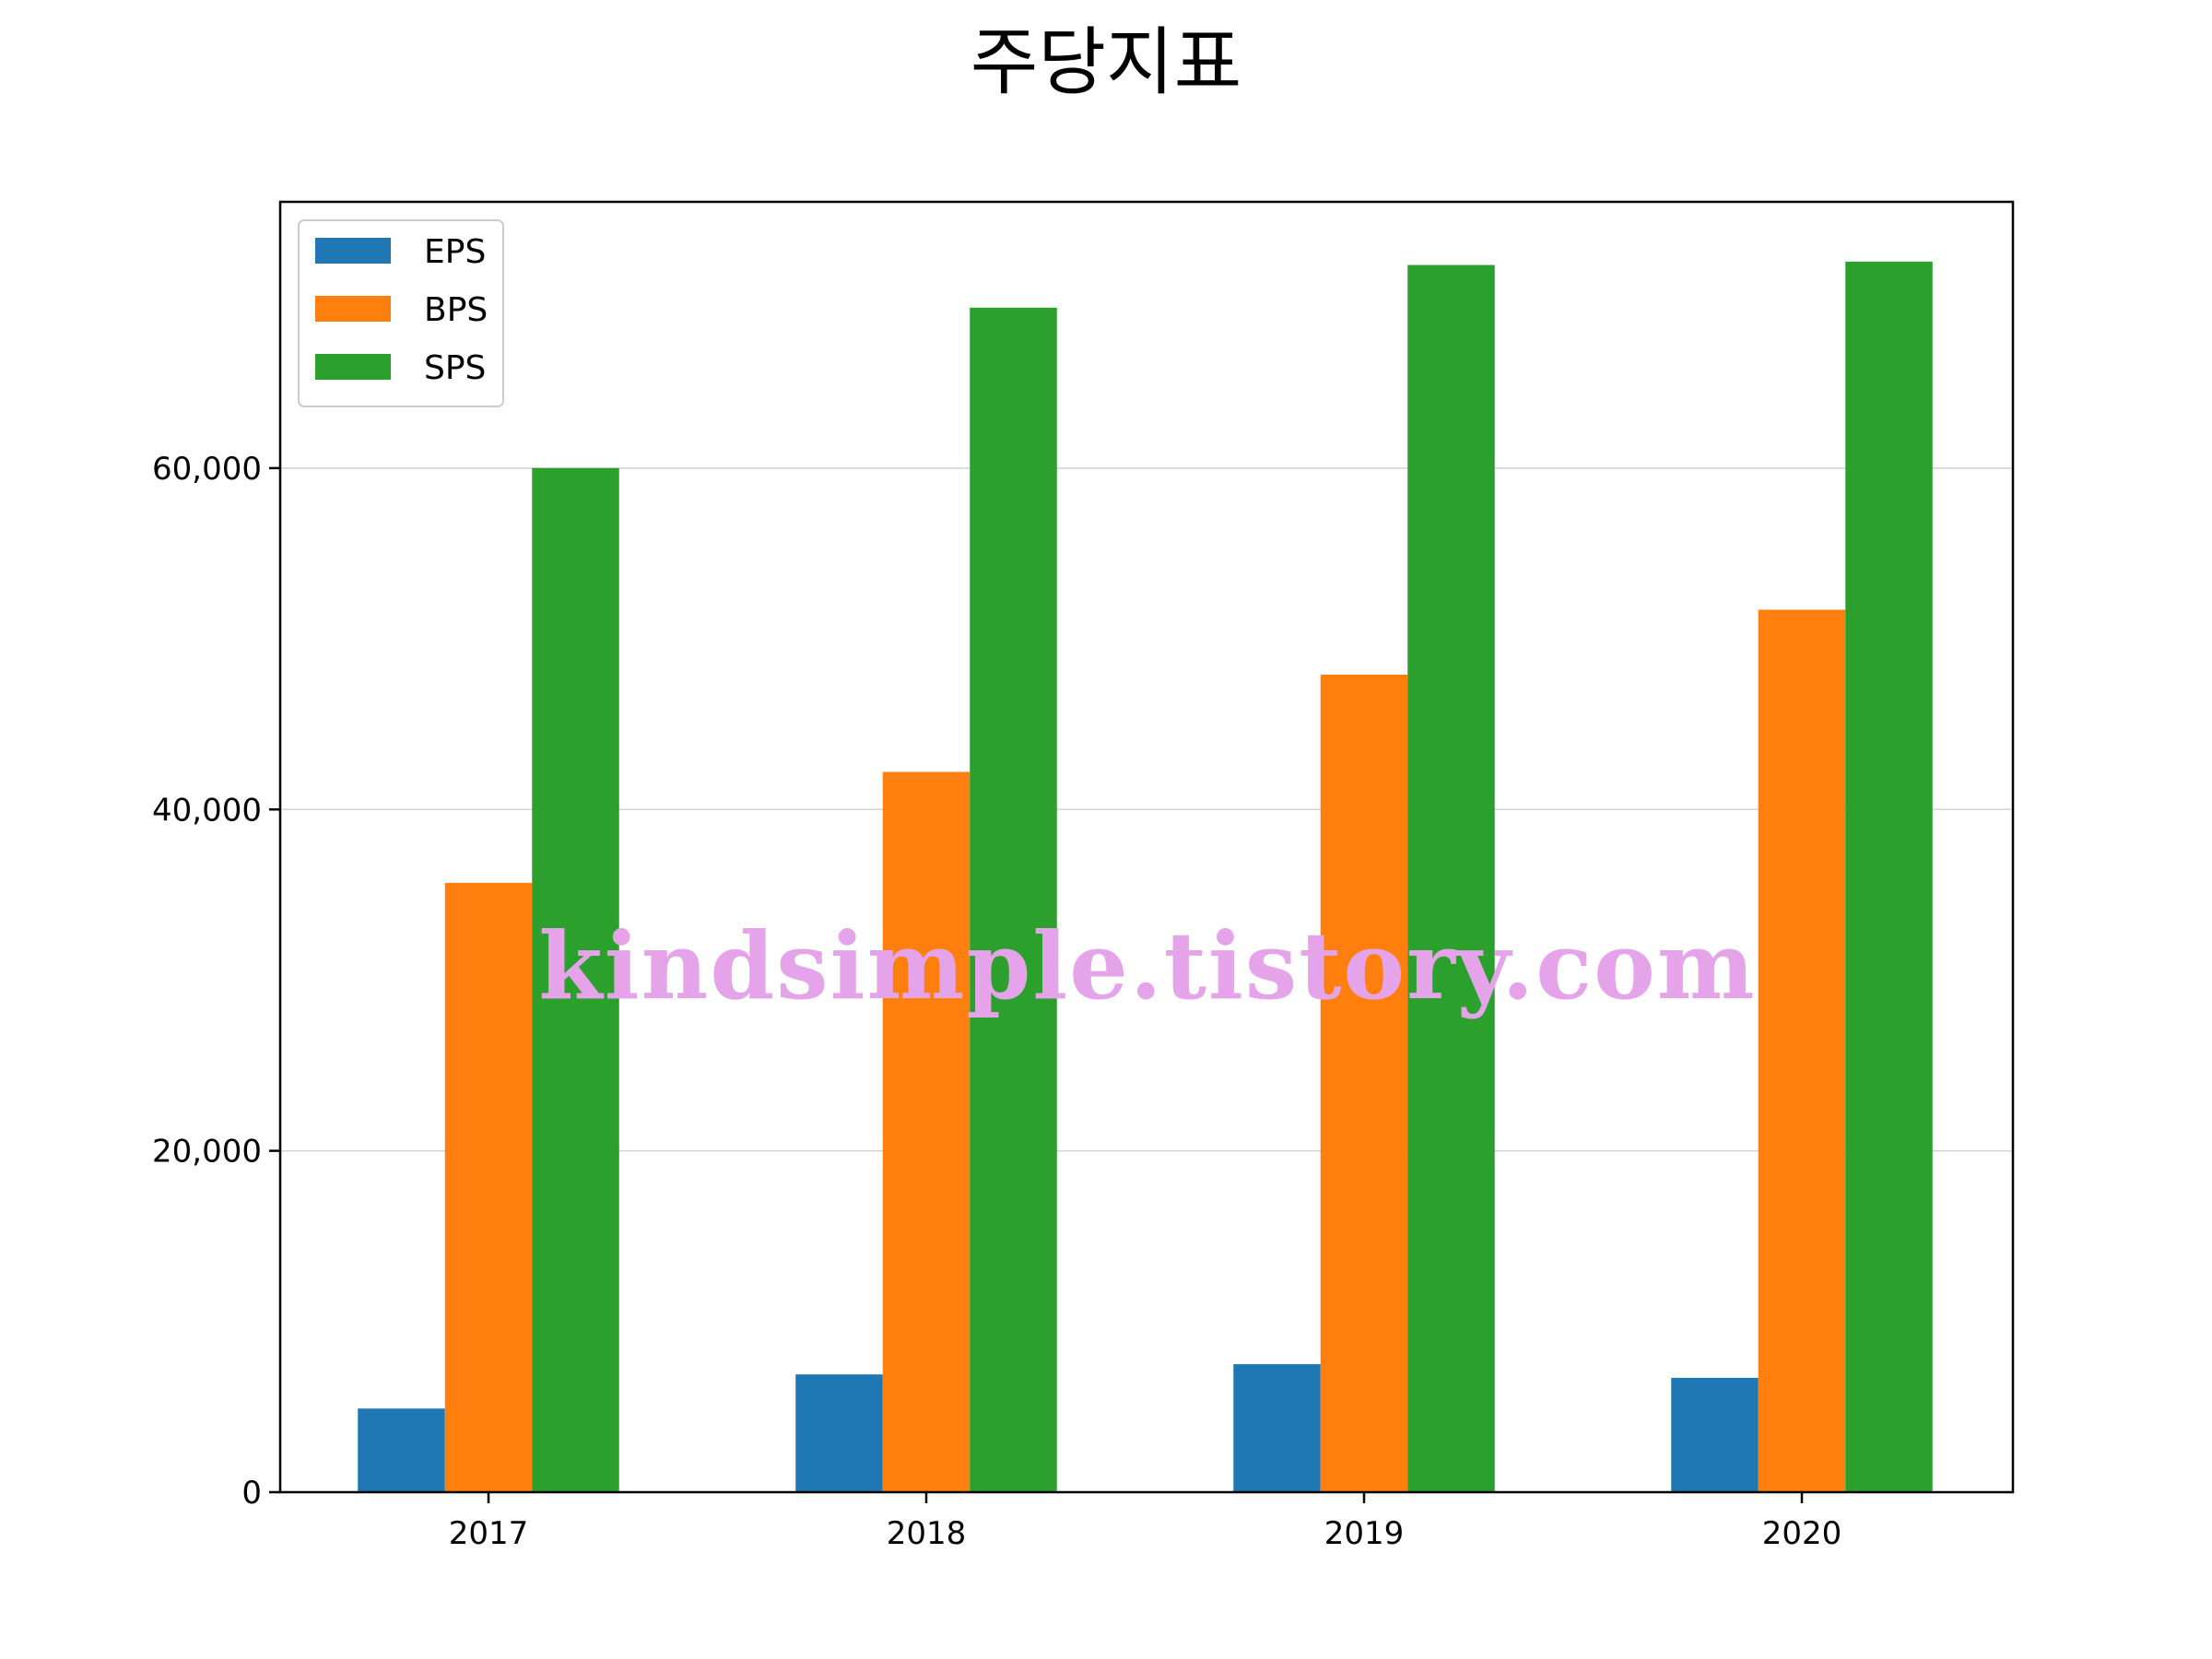  Describe the element at coordinates (207, 1152) in the screenshot. I see `y-tick-label: 20,000` at that location.